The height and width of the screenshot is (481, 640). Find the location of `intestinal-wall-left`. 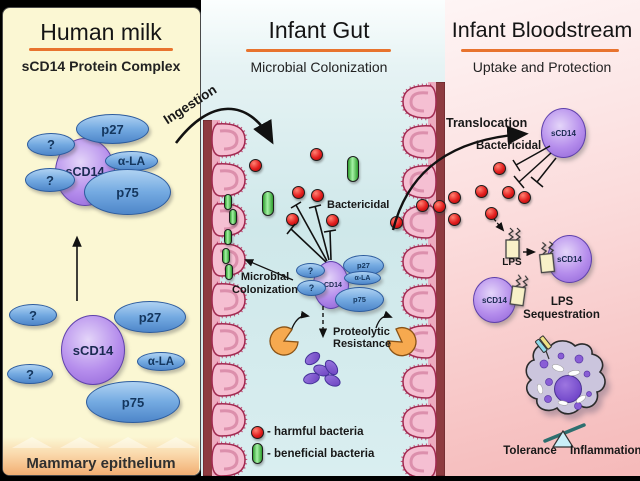

intestinal-wall-left is located at coordinates (226, 298).